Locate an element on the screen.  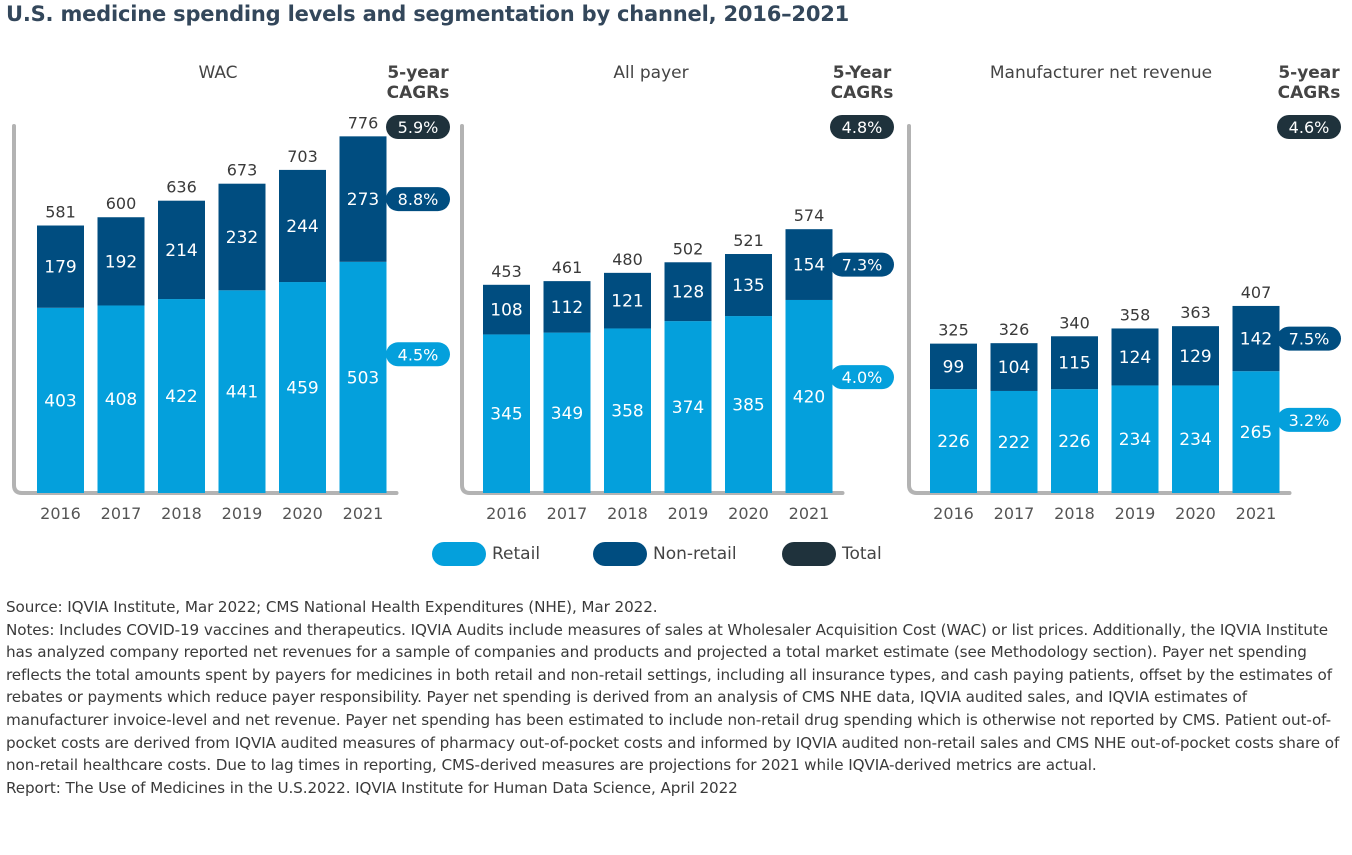
bar-retail-net-revenue-2016 is located at coordinates (953, 441).